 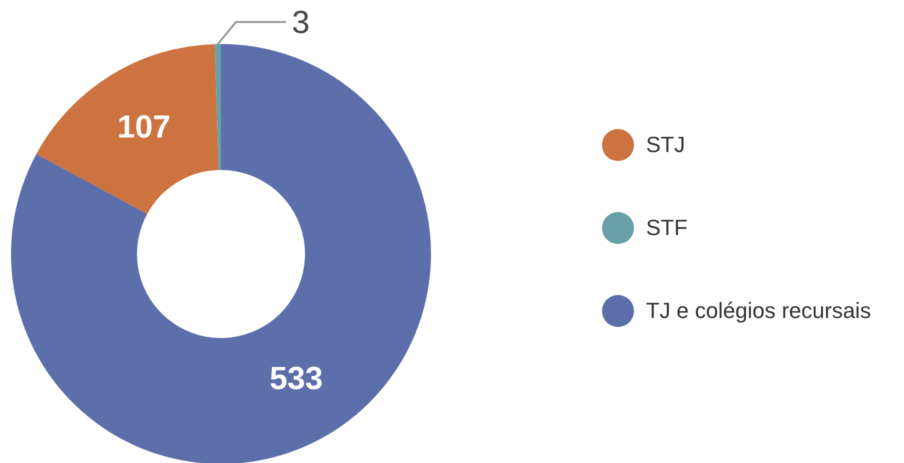 I want to click on legend-label: TJ e colégios recursais, so click(x=758, y=311).